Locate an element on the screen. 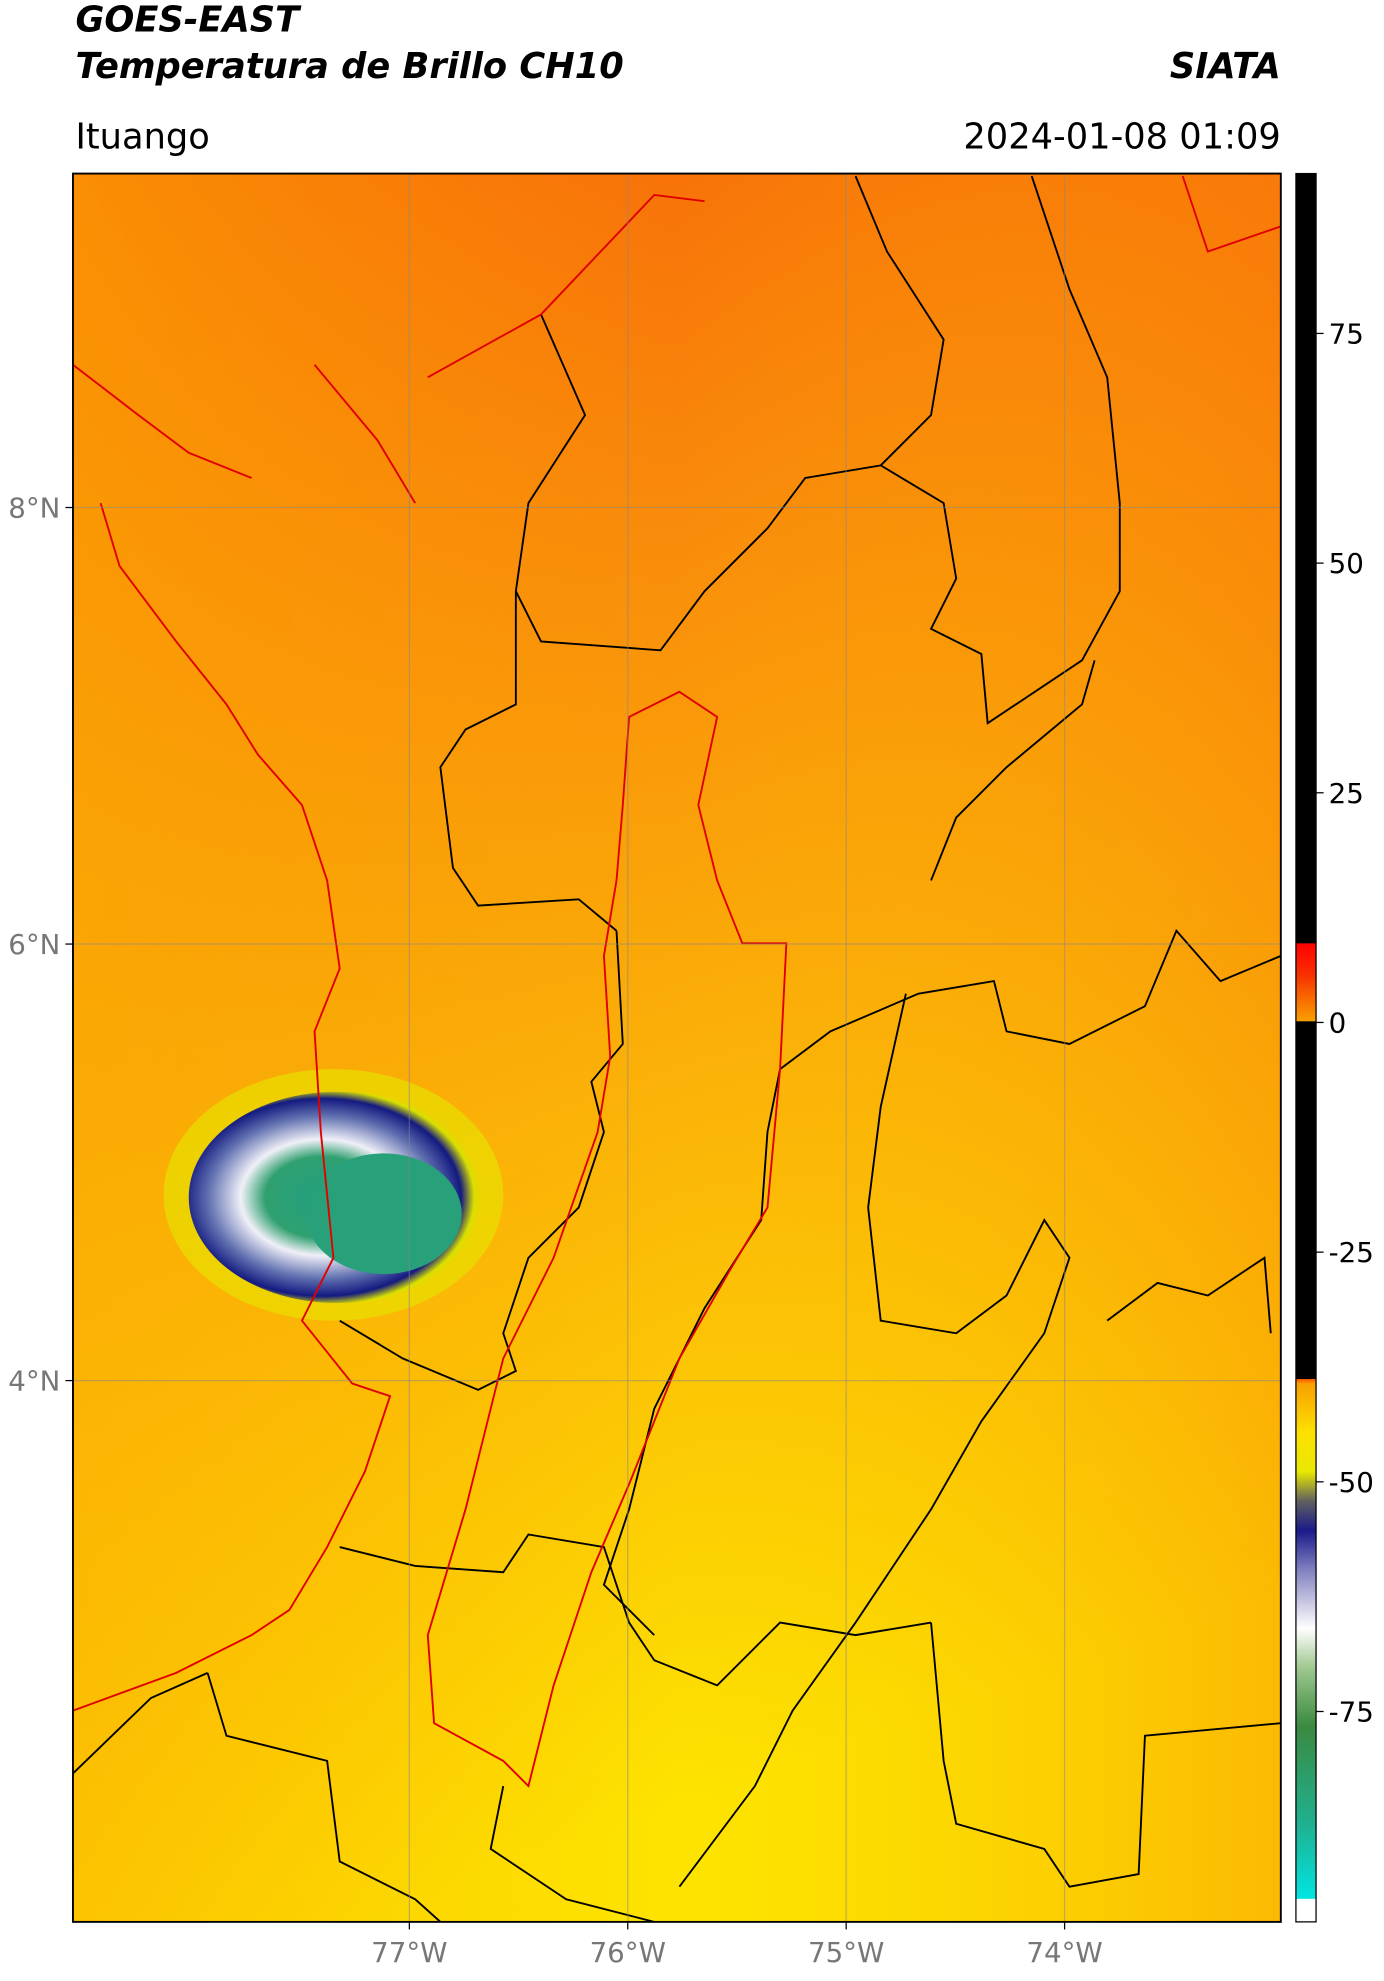 The image size is (1384, 1981). y-tick-label: 6°N is located at coordinates (34, 944).